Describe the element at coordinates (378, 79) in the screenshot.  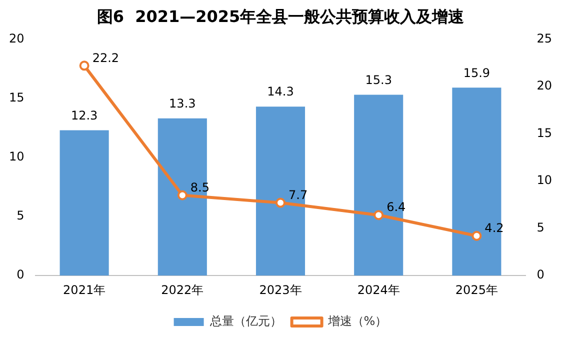
I see `data-label: 15.3` at that location.